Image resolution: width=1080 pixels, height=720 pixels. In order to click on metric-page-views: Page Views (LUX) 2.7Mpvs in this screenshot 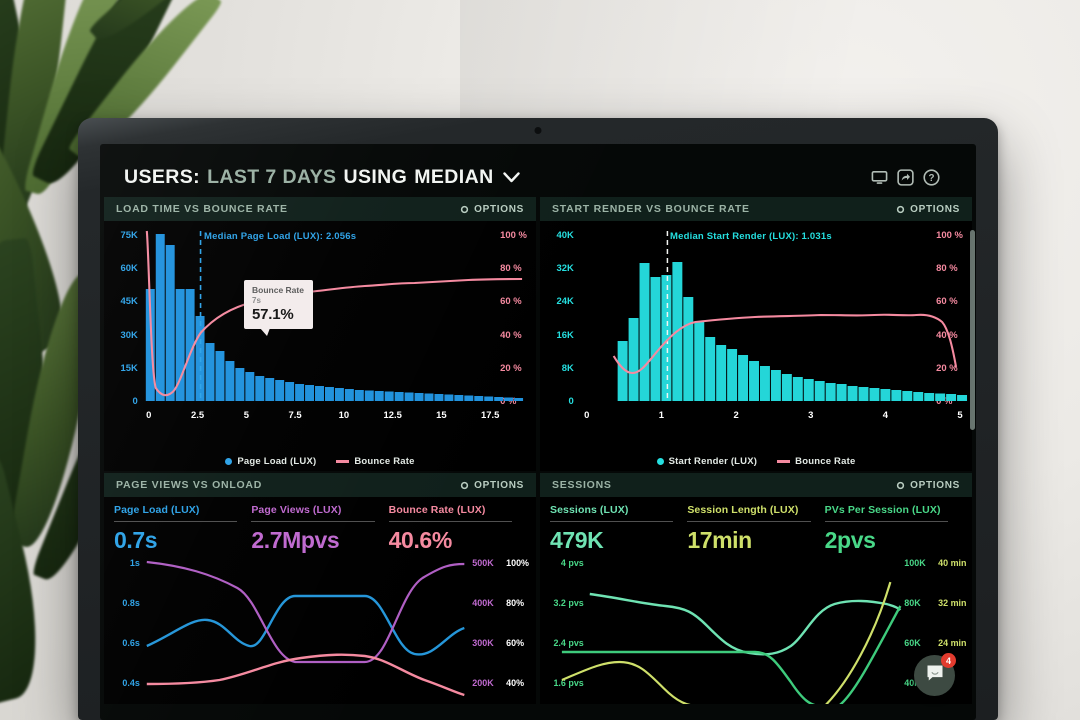, I will do `click(319, 529)`.